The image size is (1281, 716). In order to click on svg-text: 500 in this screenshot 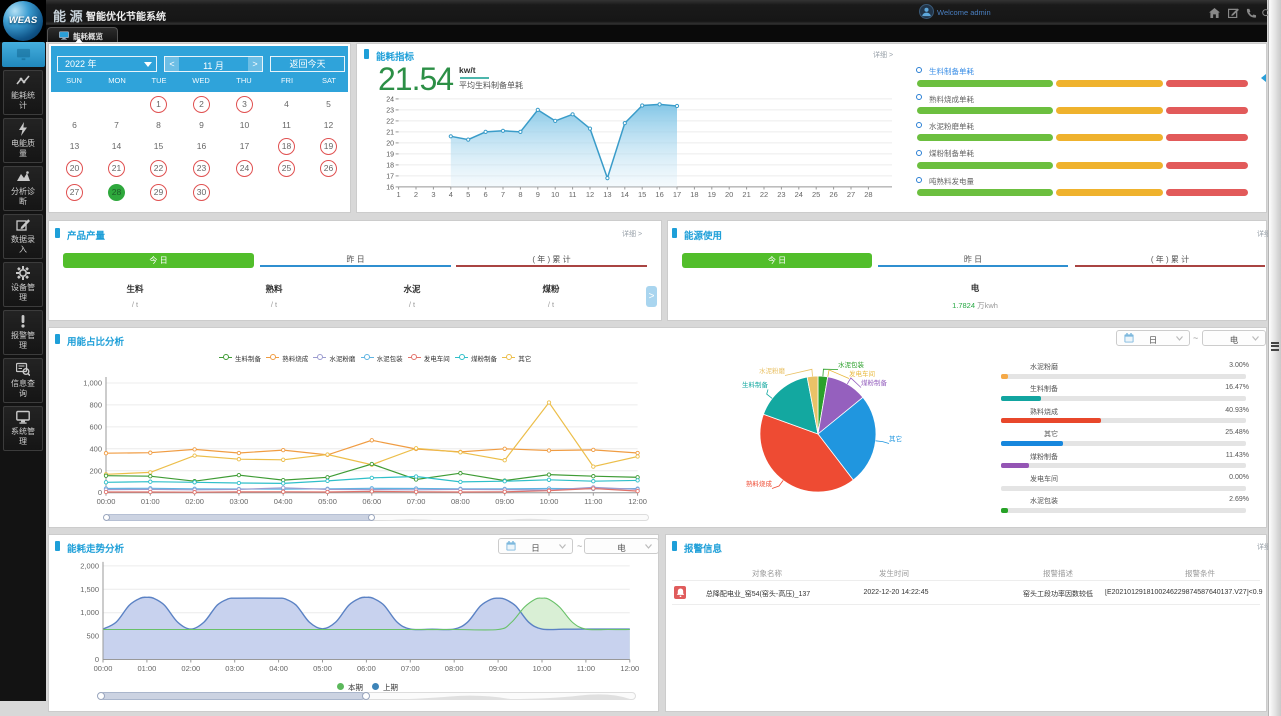, I will do `click(92, 636)`.